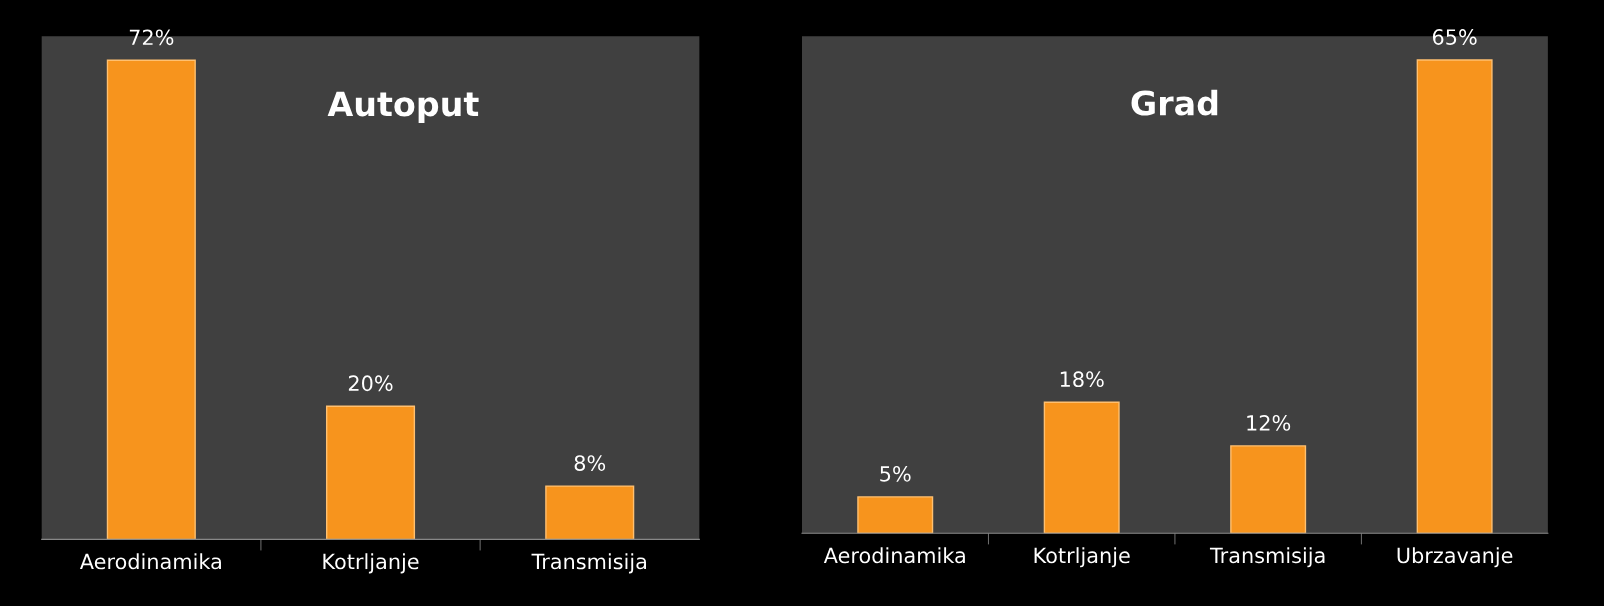 Image resolution: width=1604 pixels, height=606 pixels. I want to click on text: Autoput, so click(403, 107).